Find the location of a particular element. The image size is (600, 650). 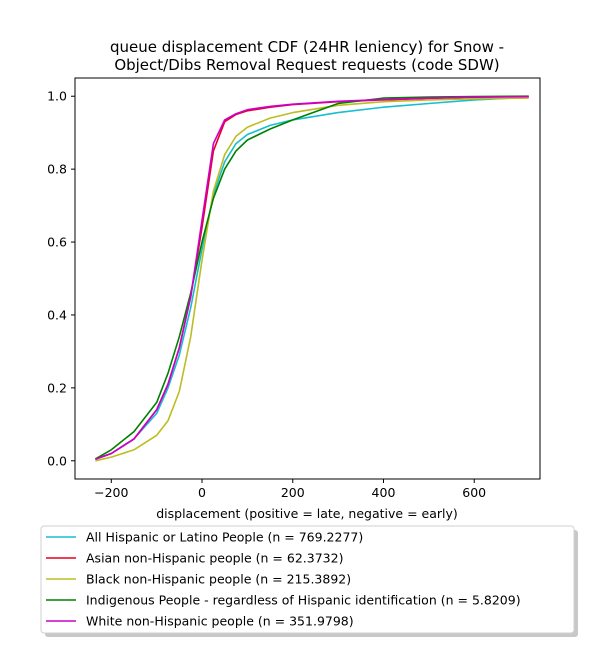

x-tick-label: −200 is located at coordinates (111, 492).